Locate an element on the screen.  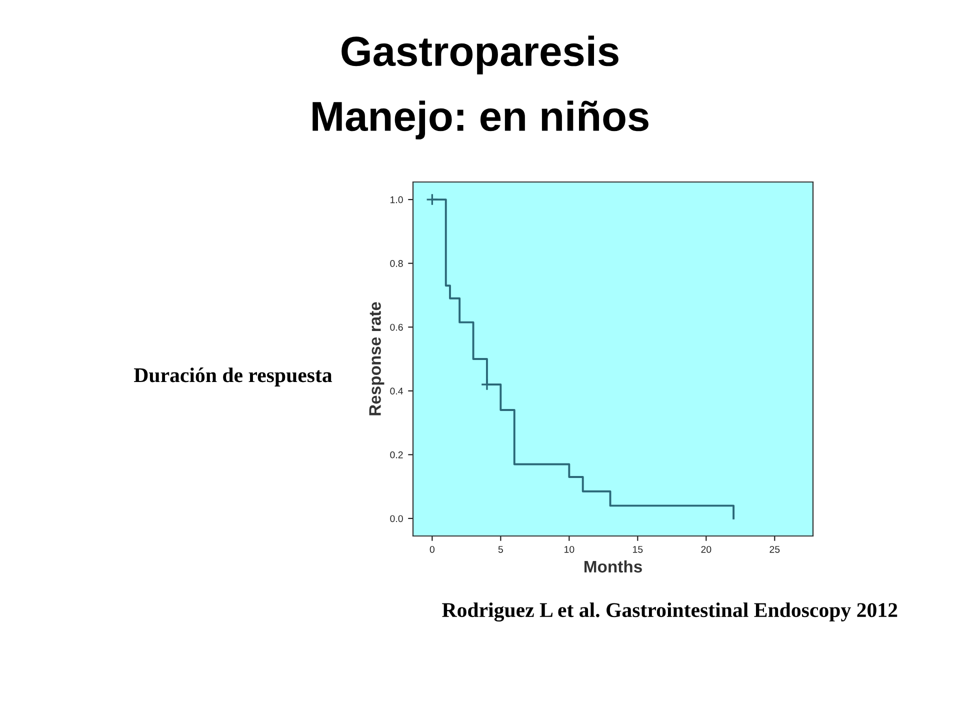
text: Rodriguez L et al. Gastrointestinal Endoscopy 2012 is located at coordinates (670, 612).